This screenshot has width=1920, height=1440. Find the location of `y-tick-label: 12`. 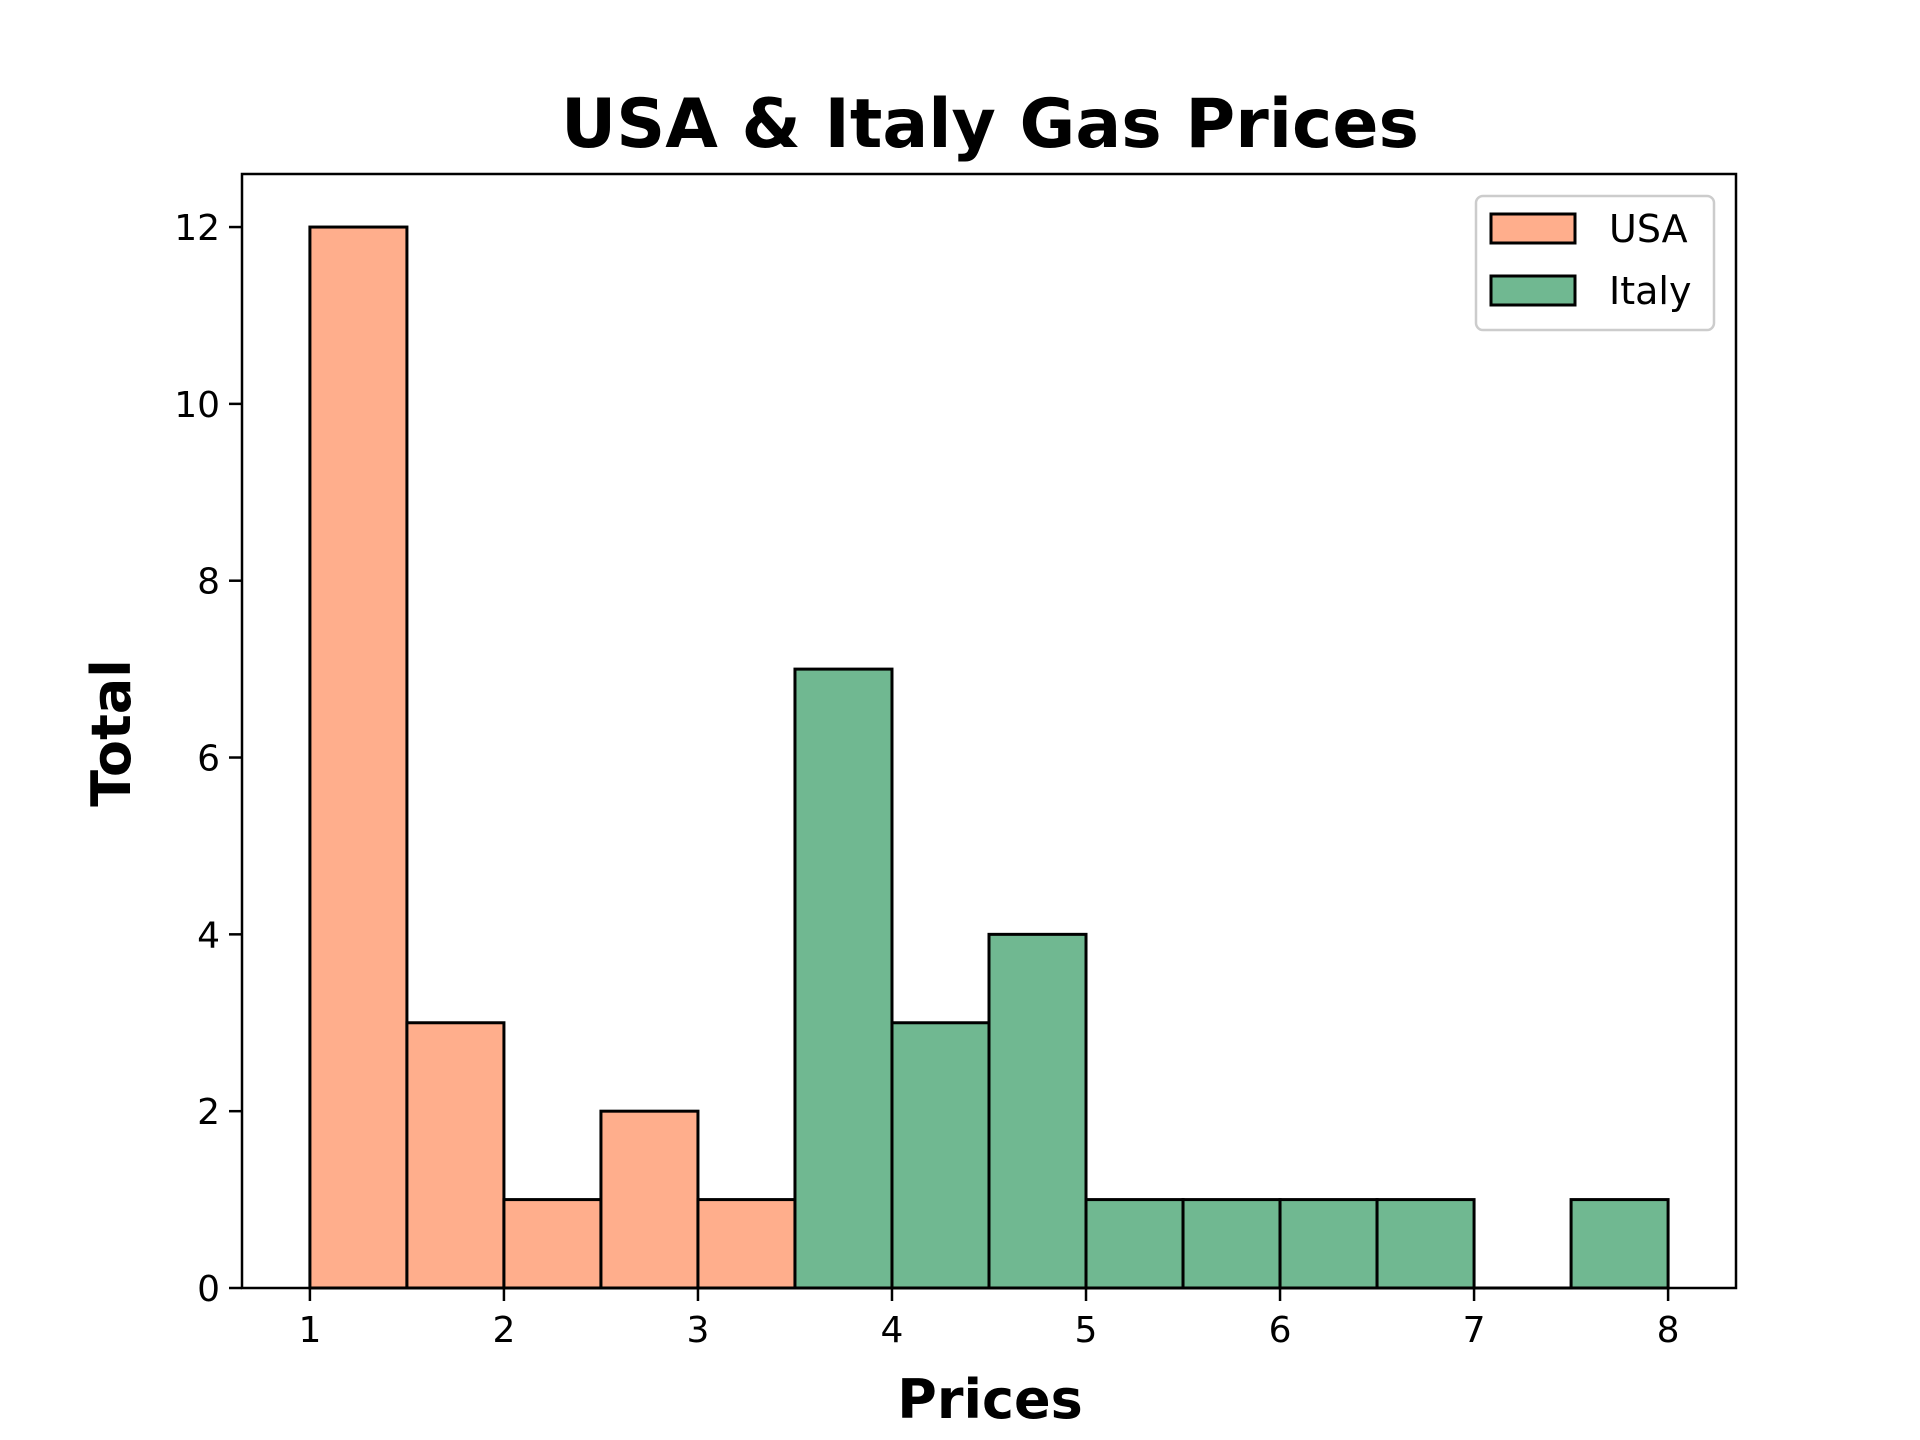

y-tick-label: 12 is located at coordinates (197, 228).